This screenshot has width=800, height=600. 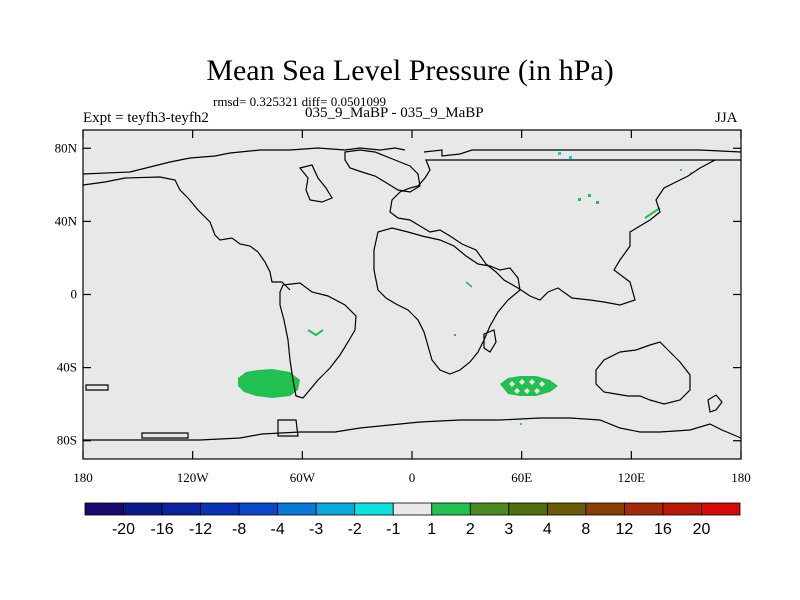 I want to click on americas-north-coast, so click(x=244, y=161).